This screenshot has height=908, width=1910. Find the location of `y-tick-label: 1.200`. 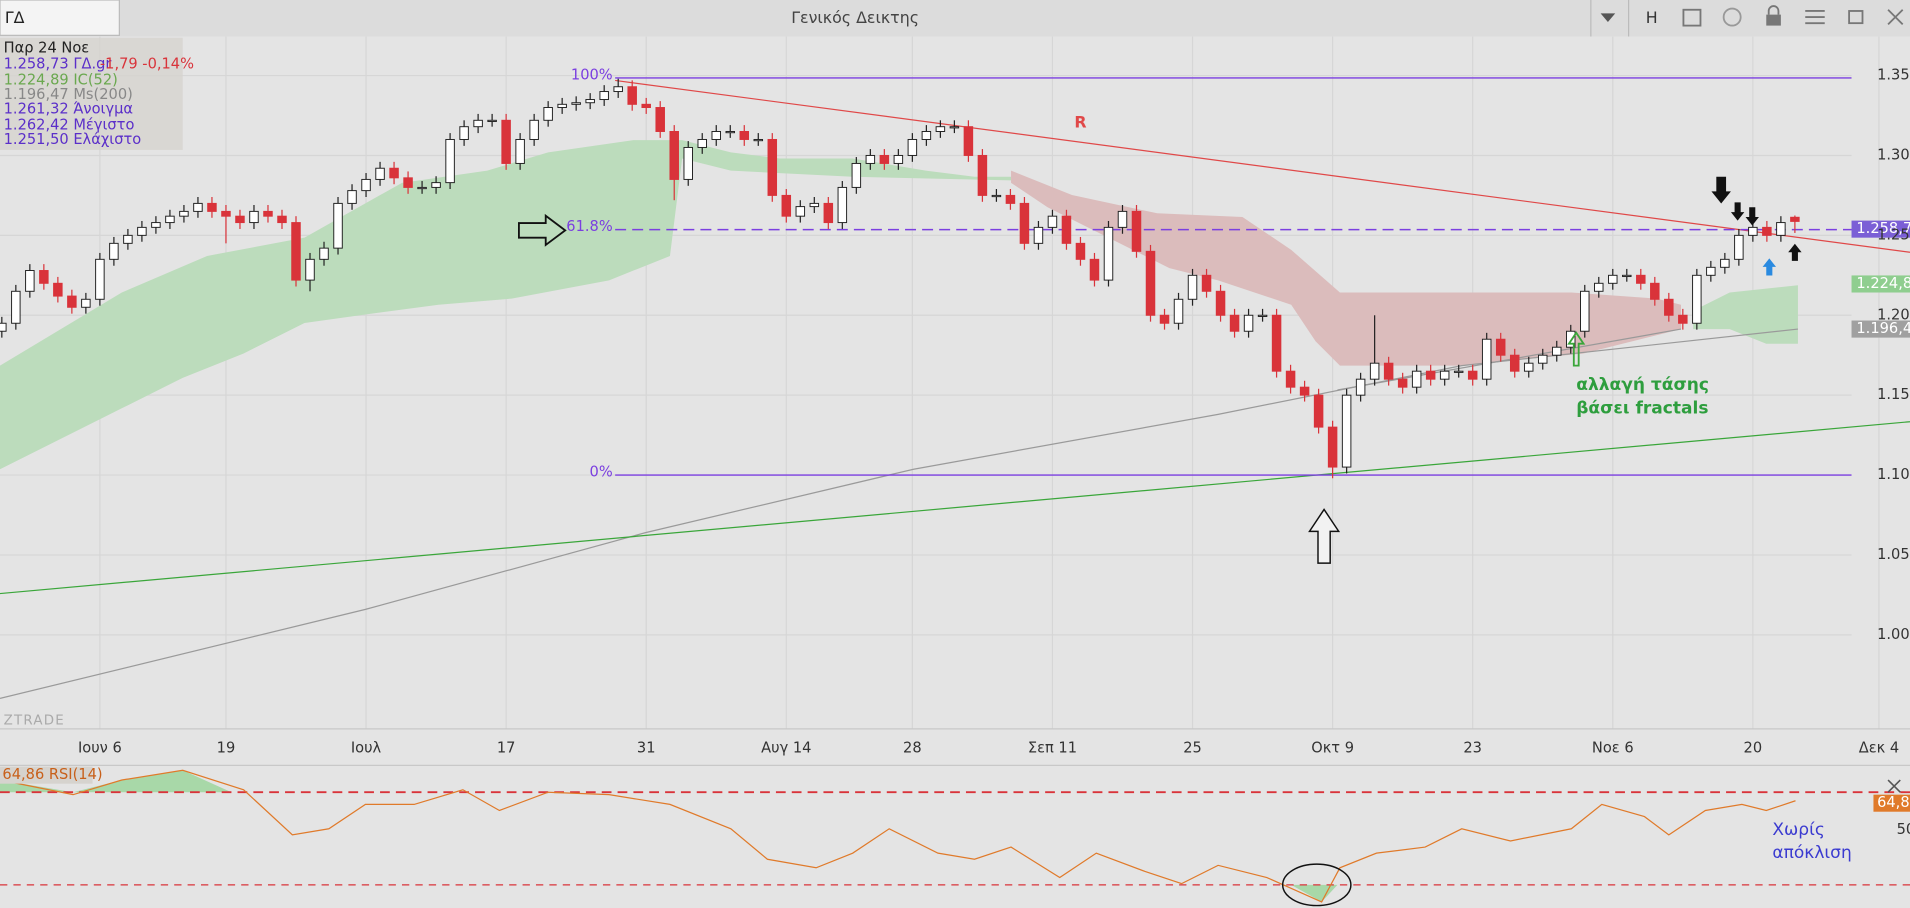

y-tick-label: 1.200 is located at coordinates (1893, 314).